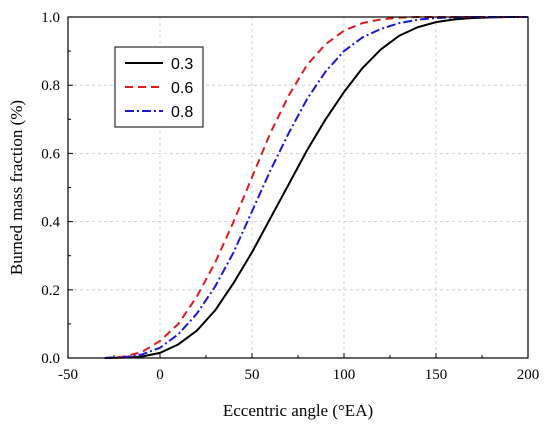 This screenshot has height=426, width=550. What do you see at coordinates (68, 375) in the screenshot?
I see `x-tick-label: -50` at bounding box center [68, 375].